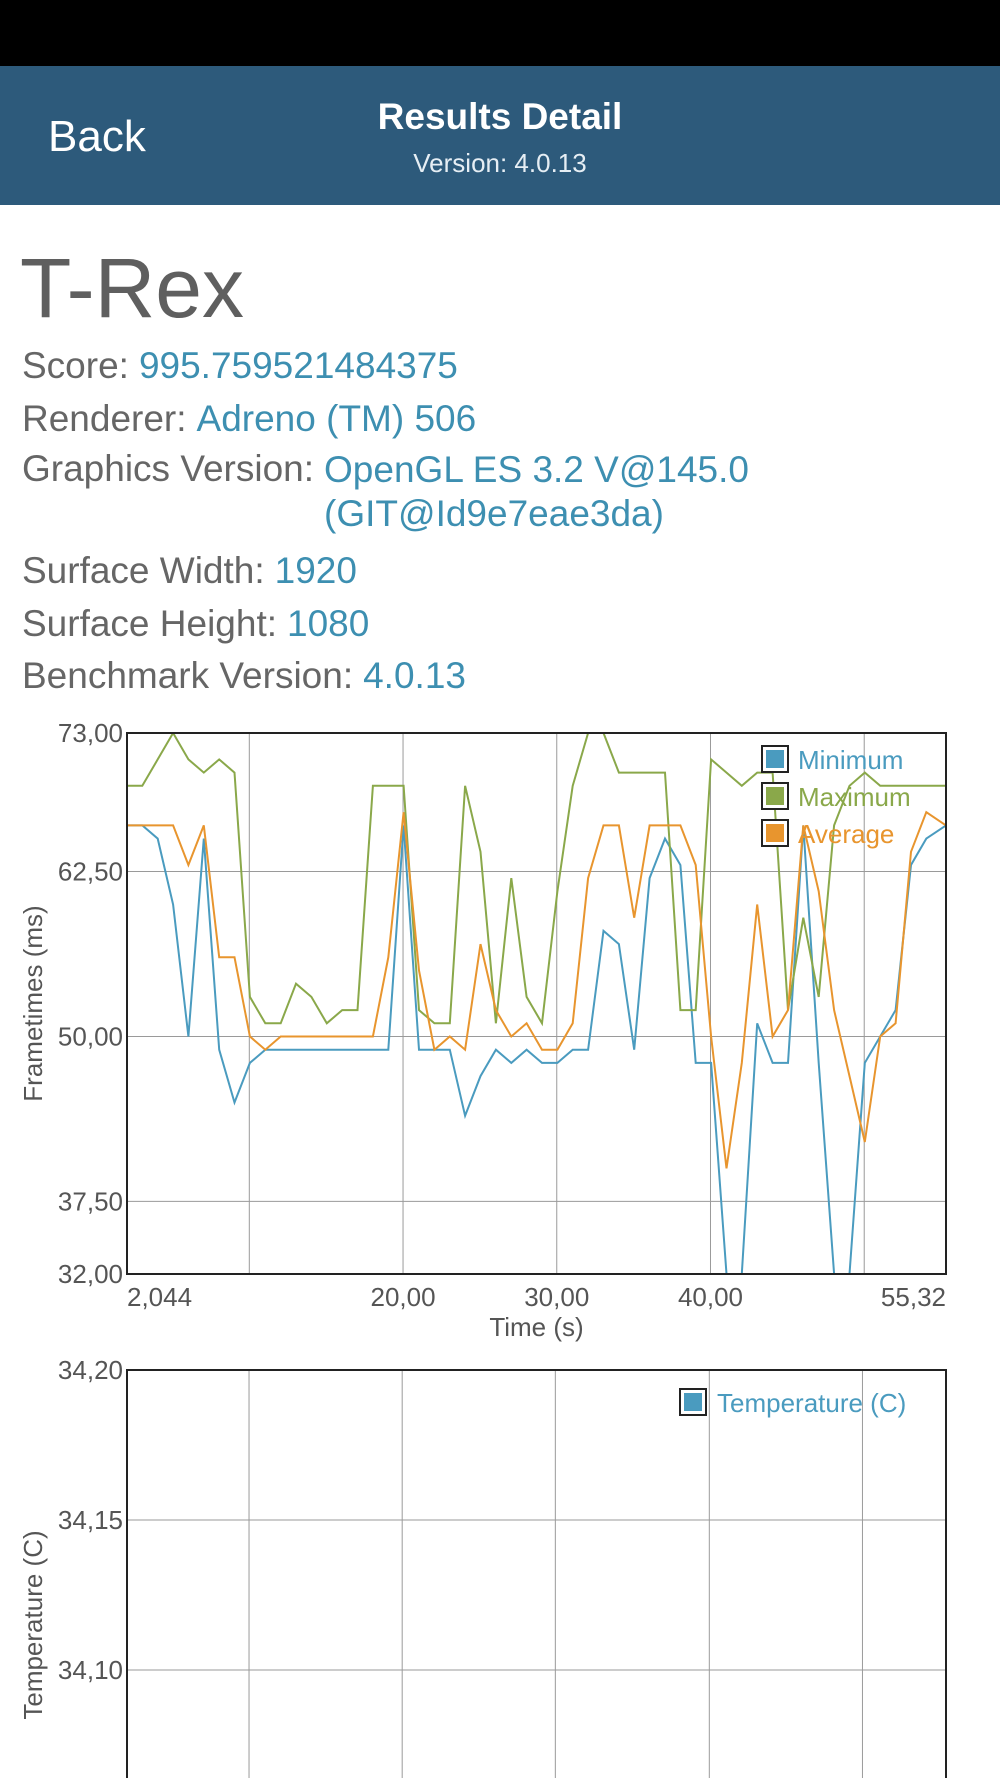 Image resolution: width=1000 pixels, height=1778 pixels. What do you see at coordinates (336, 418) in the screenshot?
I see `renderer-value: Adreno (TM) 506` at bounding box center [336, 418].